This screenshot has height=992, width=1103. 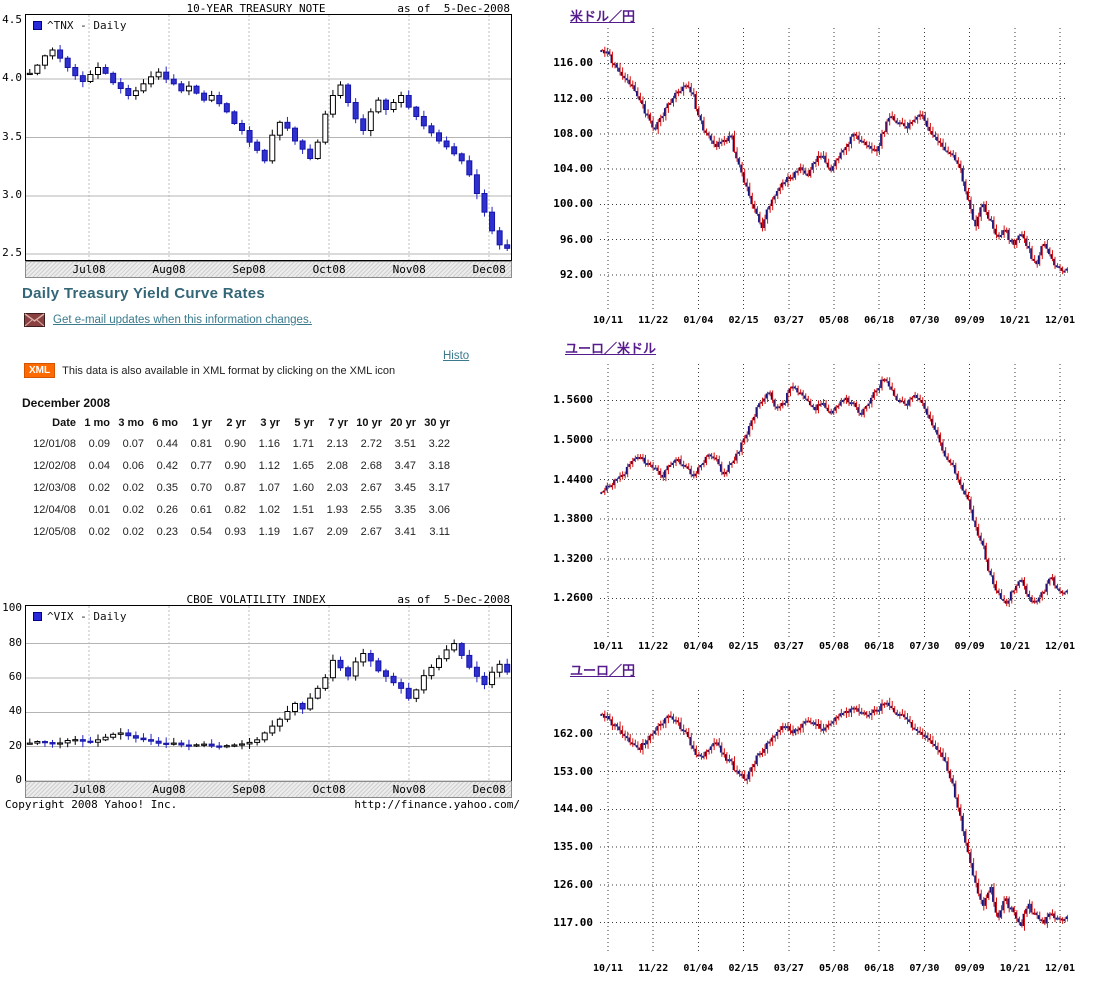 I want to click on xml-icon: XML, so click(x=40, y=370).